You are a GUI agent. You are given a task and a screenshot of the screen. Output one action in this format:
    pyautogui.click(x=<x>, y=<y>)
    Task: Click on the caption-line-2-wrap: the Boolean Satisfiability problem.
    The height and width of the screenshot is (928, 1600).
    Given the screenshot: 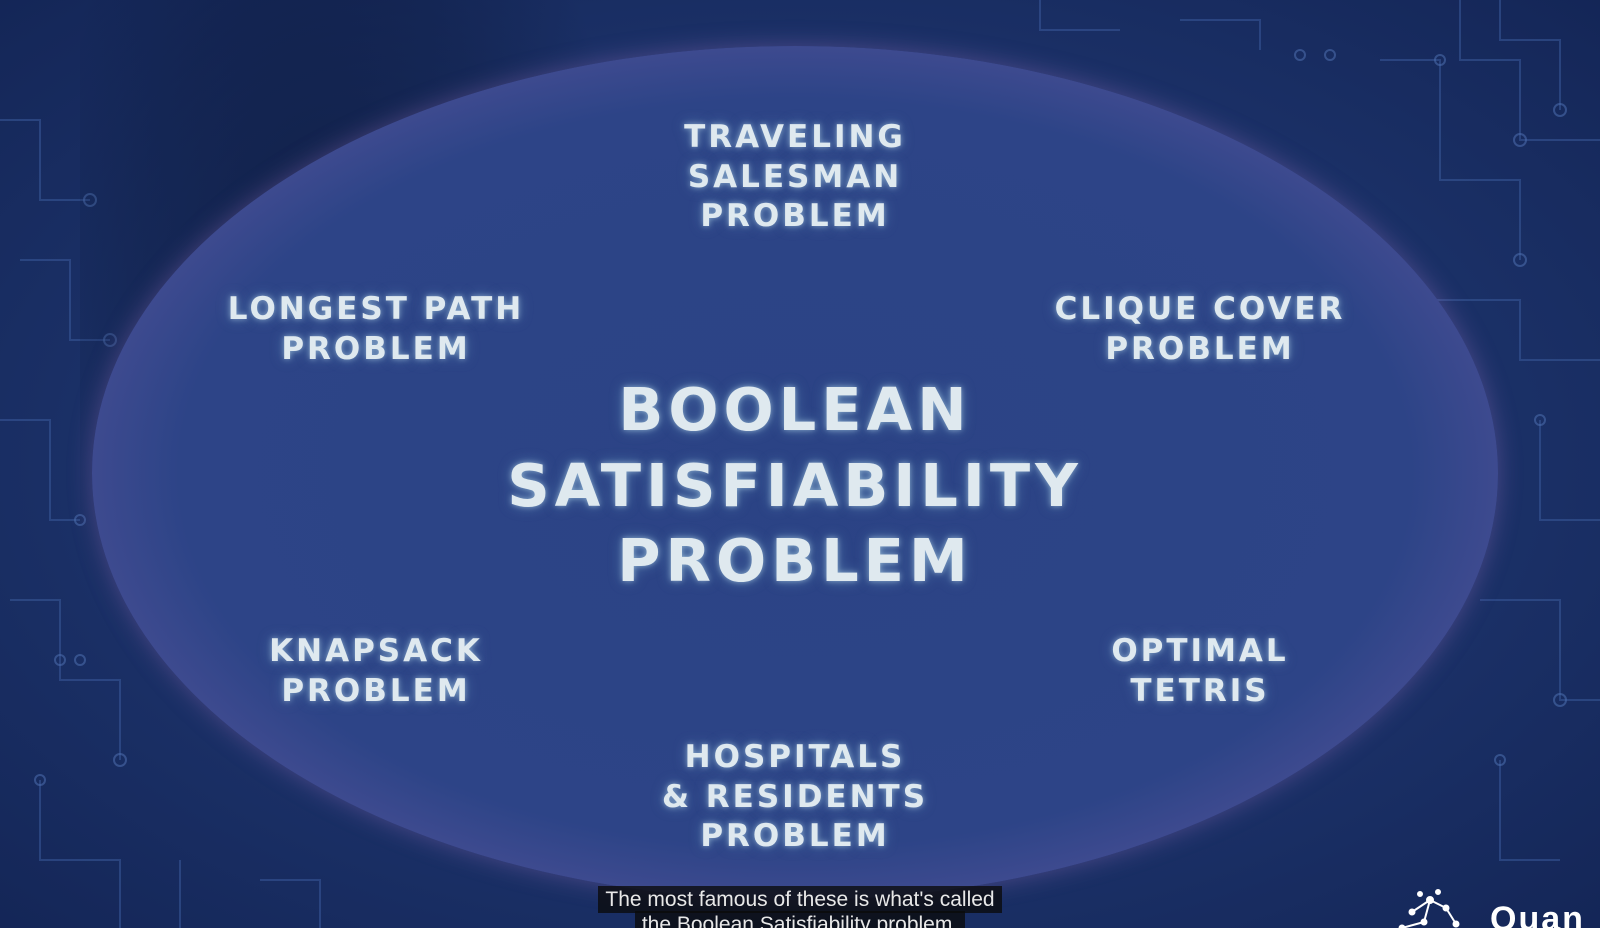 What is the action you would take?
    pyautogui.click(x=800, y=919)
    